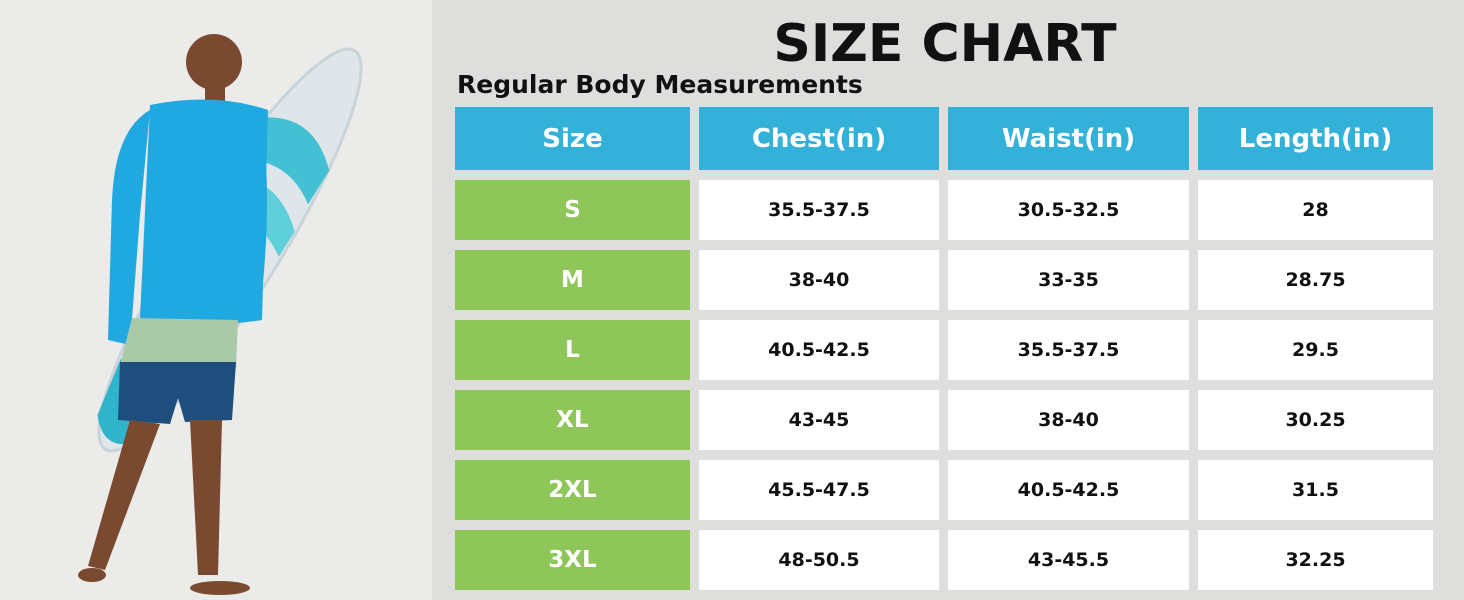 Image resolution: width=1464 pixels, height=600 pixels. Describe the element at coordinates (572, 420) in the screenshot. I see `size-label: XL` at that location.